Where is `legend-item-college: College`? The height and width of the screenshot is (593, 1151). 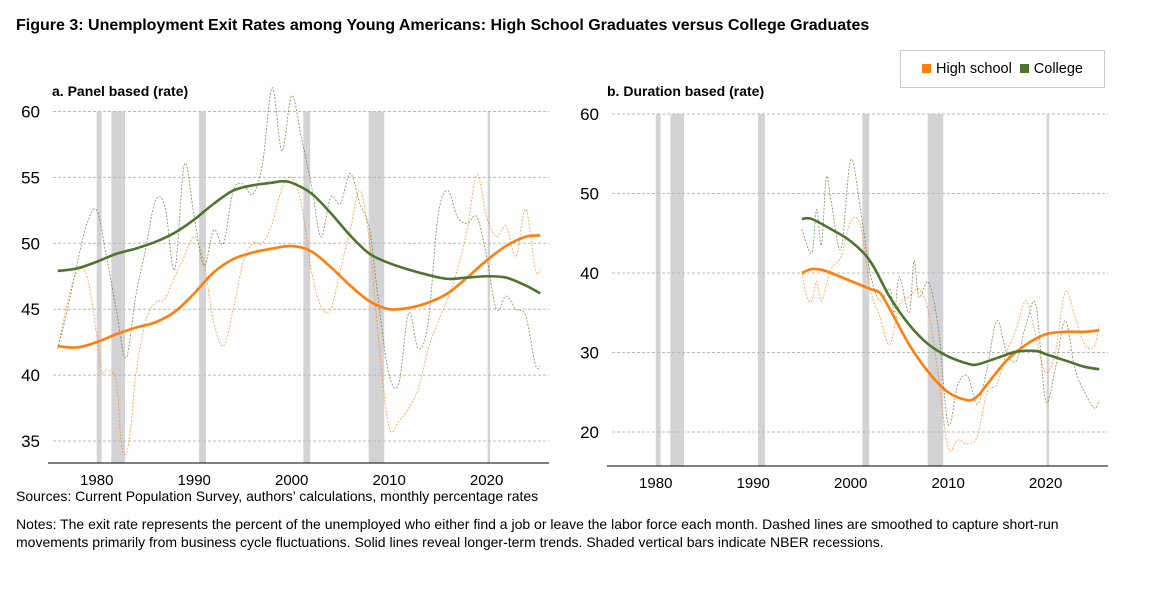 legend-item-college: College is located at coordinates (1051, 69).